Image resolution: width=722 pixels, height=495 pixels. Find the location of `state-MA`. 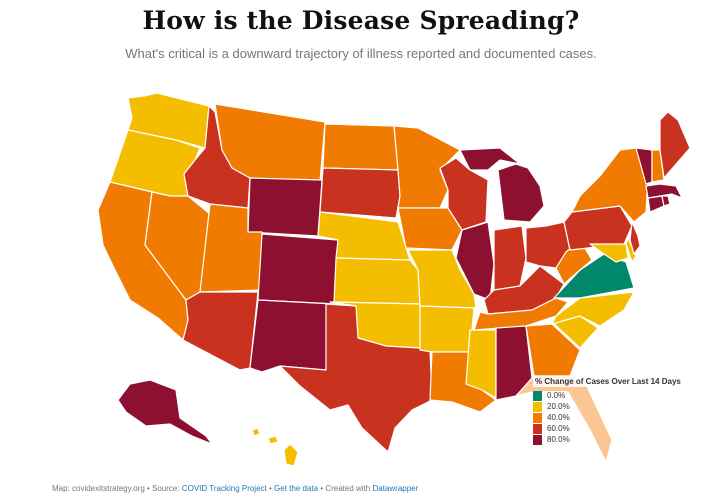

state-MA is located at coordinates (664, 191).